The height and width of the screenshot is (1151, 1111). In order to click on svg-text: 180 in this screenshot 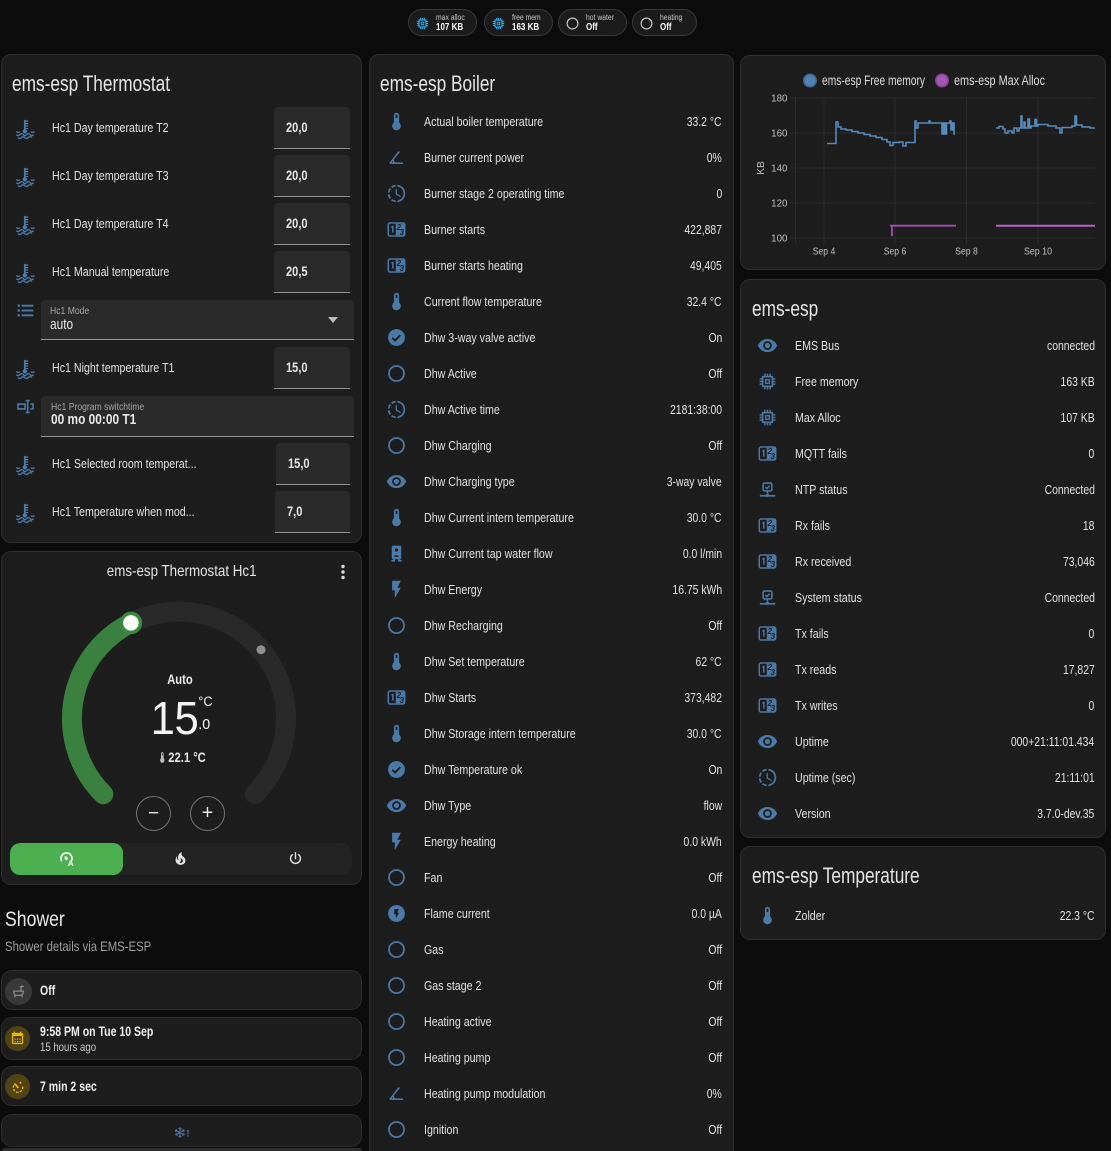, I will do `click(779, 98)`.